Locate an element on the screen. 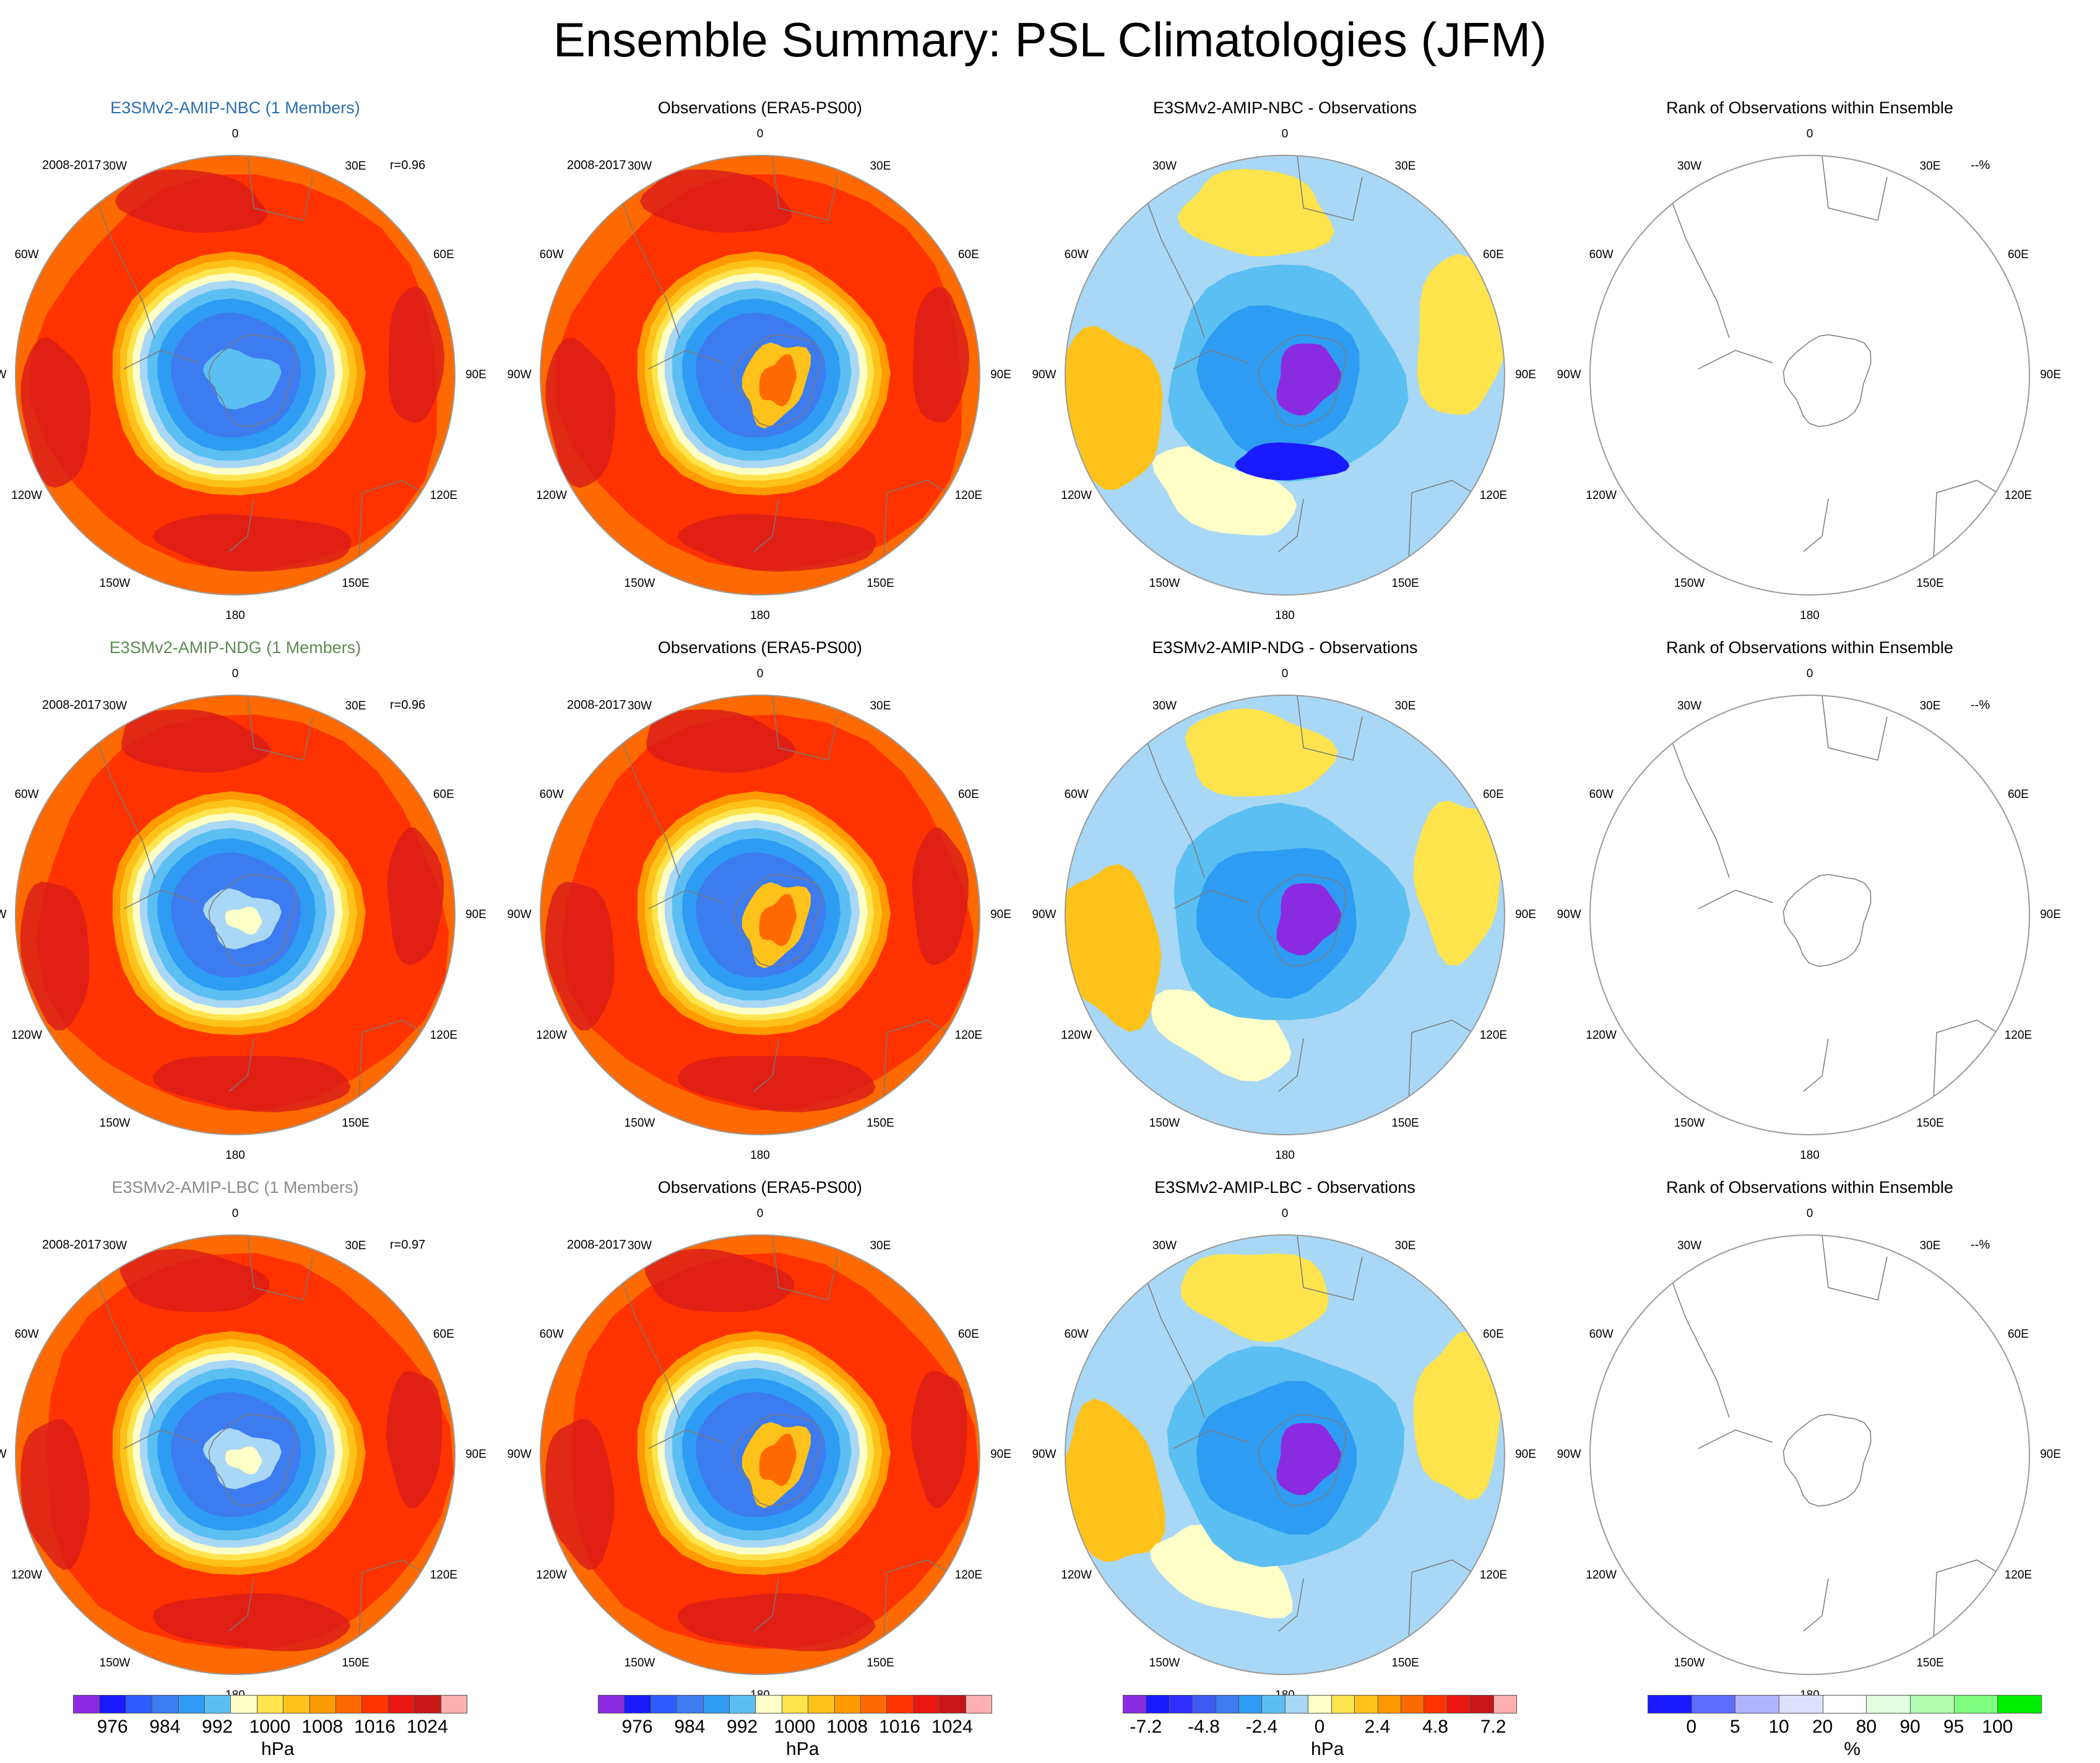  colorbar-tick-label: 80 is located at coordinates (1866, 1727).